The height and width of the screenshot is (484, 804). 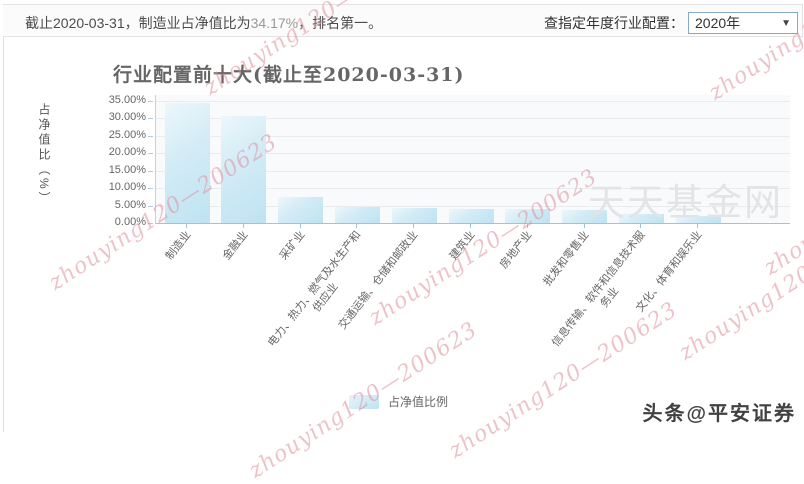 I want to click on chevron-down-icon: ▼, so click(x=786, y=23).